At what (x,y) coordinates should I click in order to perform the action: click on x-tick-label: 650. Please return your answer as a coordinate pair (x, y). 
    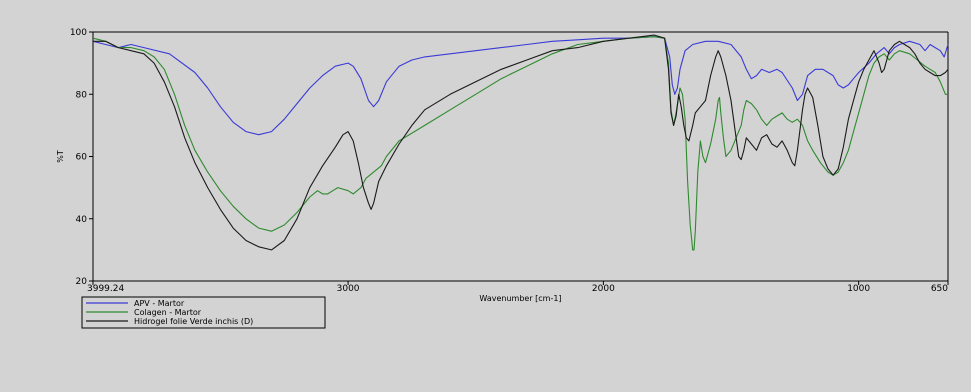
    Looking at the image, I should click on (939, 289).